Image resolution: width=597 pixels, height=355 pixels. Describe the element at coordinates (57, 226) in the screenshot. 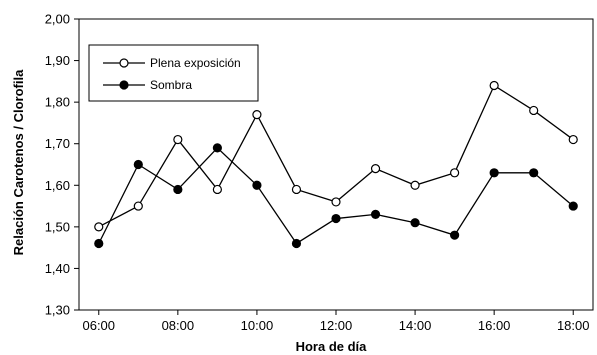

I see `y-tick-label: 1,50` at that location.